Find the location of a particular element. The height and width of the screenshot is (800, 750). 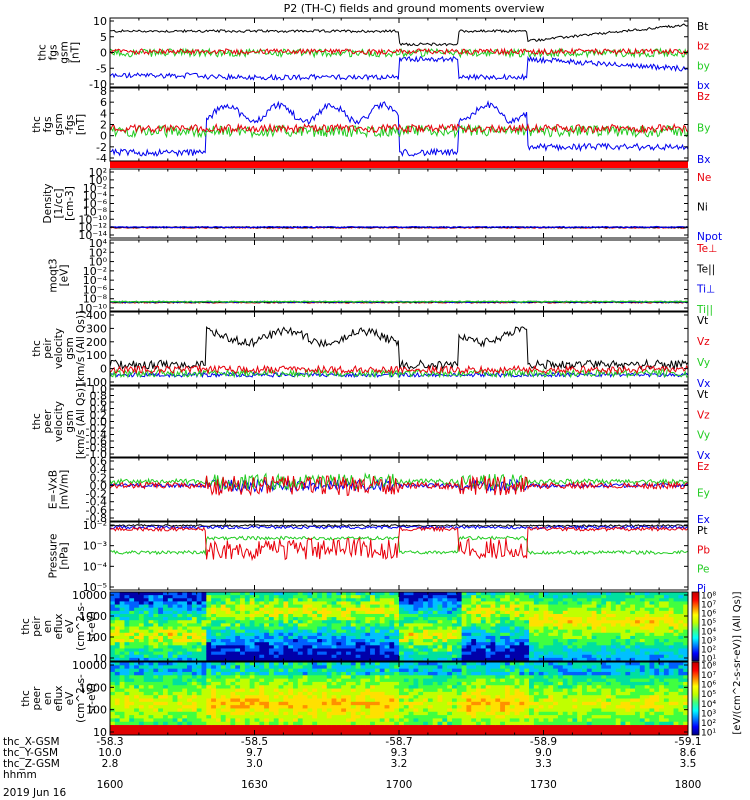

legend-entry: Ey is located at coordinates (703, 494).